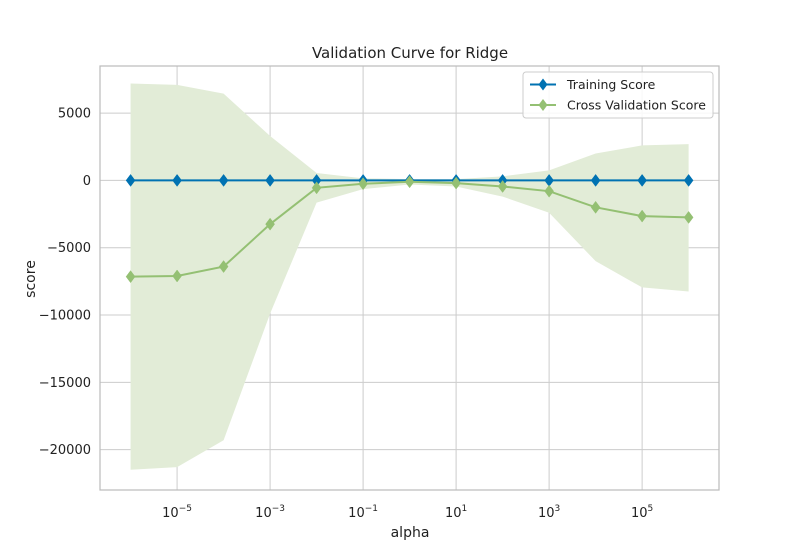  Describe the element at coordinates (69, 248) in the screenshot. I see `y-tick-label: −5000` at that location.